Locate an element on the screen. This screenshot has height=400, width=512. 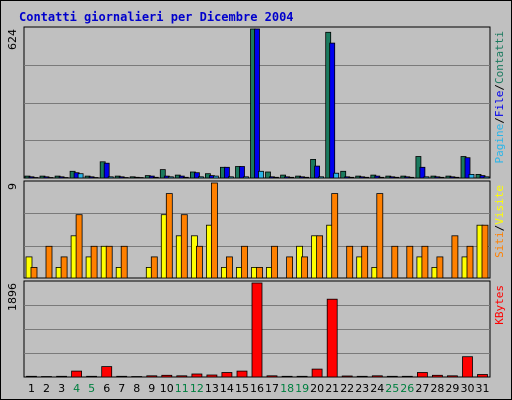
x-tick-label-27: 27 is located at coordinates (422, 388).